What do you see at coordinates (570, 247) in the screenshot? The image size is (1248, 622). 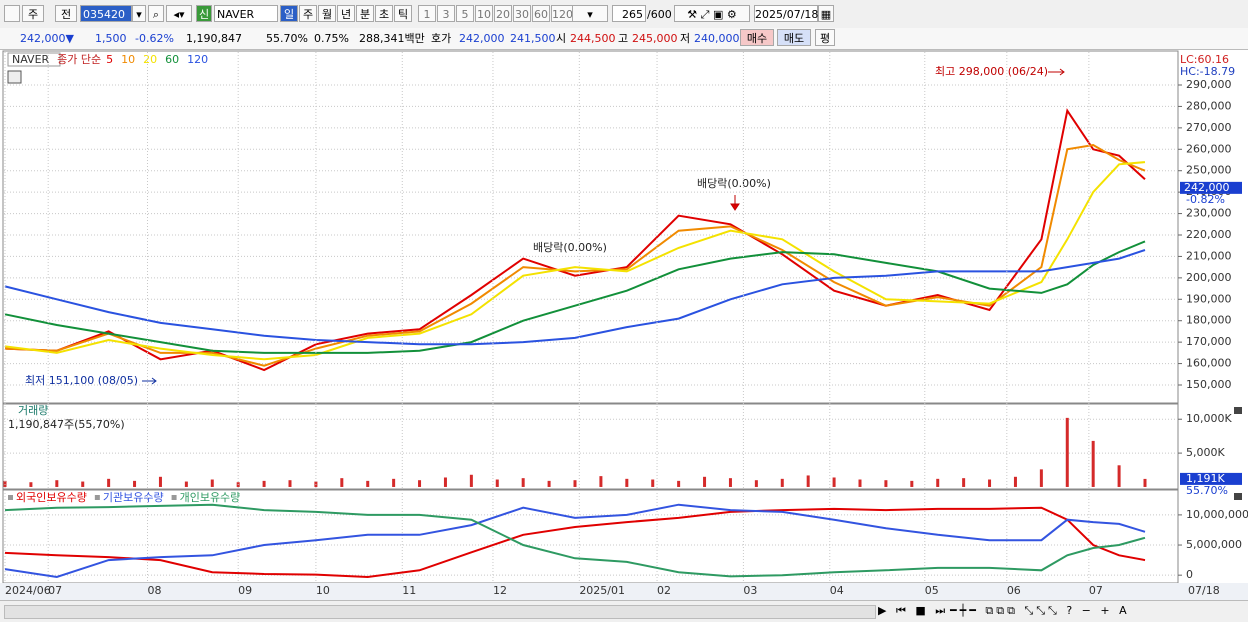 I see `annotation: 배당락(0.00%)` at bounding box center [570, 247].